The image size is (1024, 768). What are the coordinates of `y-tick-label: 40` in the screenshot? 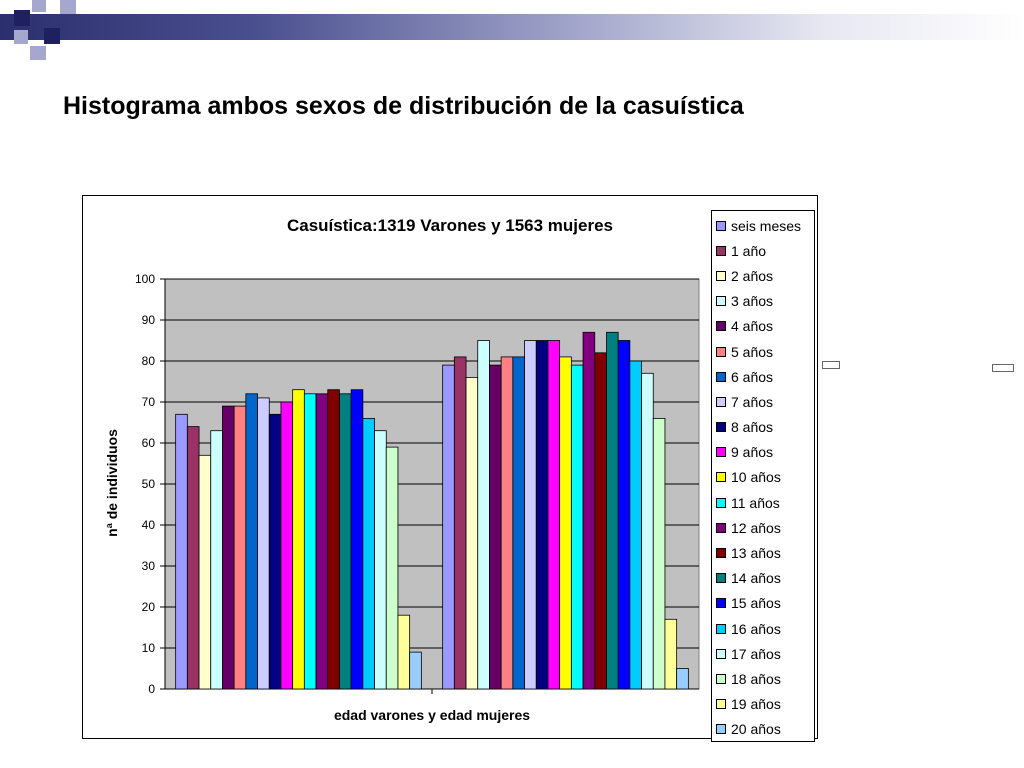 It's located at (149, 525).